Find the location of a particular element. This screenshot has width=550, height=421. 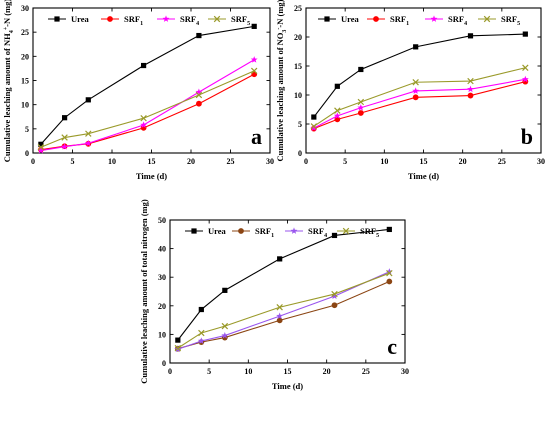

series-srf5 is located at coordinates (419, 97).